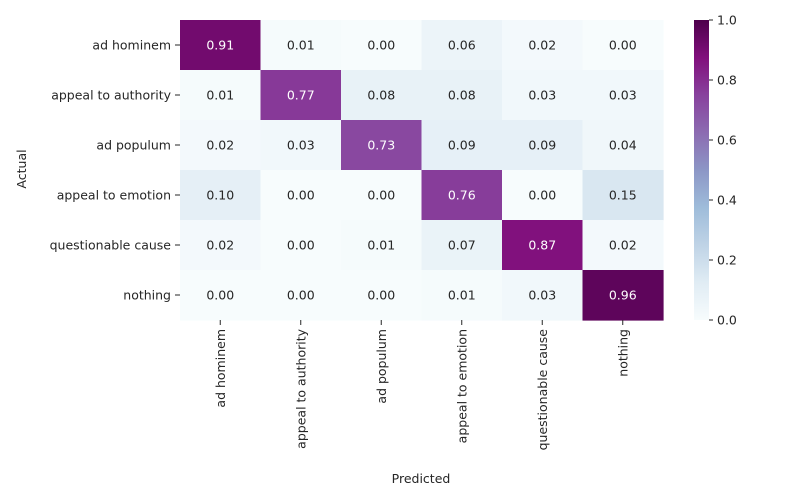 This screenshot has width=800, height=500. I want to click on y-axis-label: Actual, so click(21, 168).